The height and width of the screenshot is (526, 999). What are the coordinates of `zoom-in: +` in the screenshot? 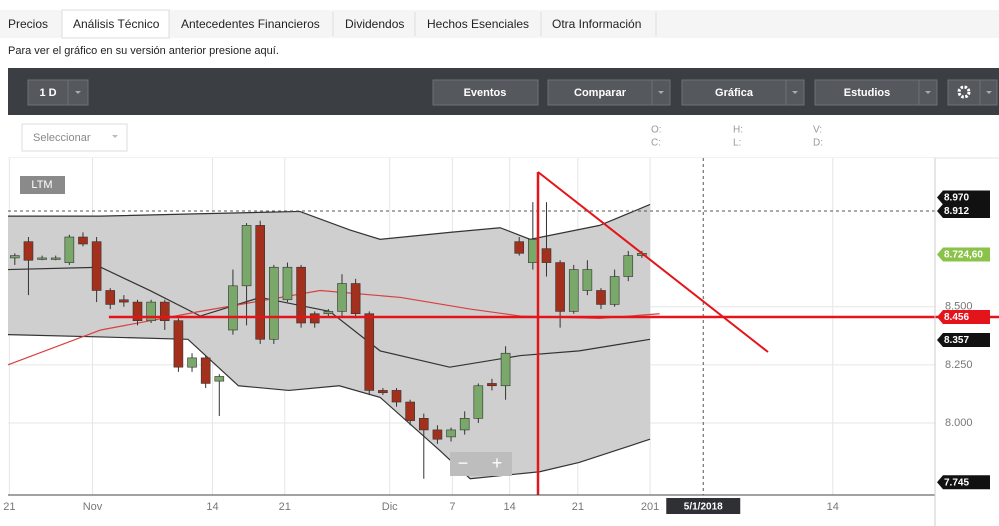 It's located at (497, 463).